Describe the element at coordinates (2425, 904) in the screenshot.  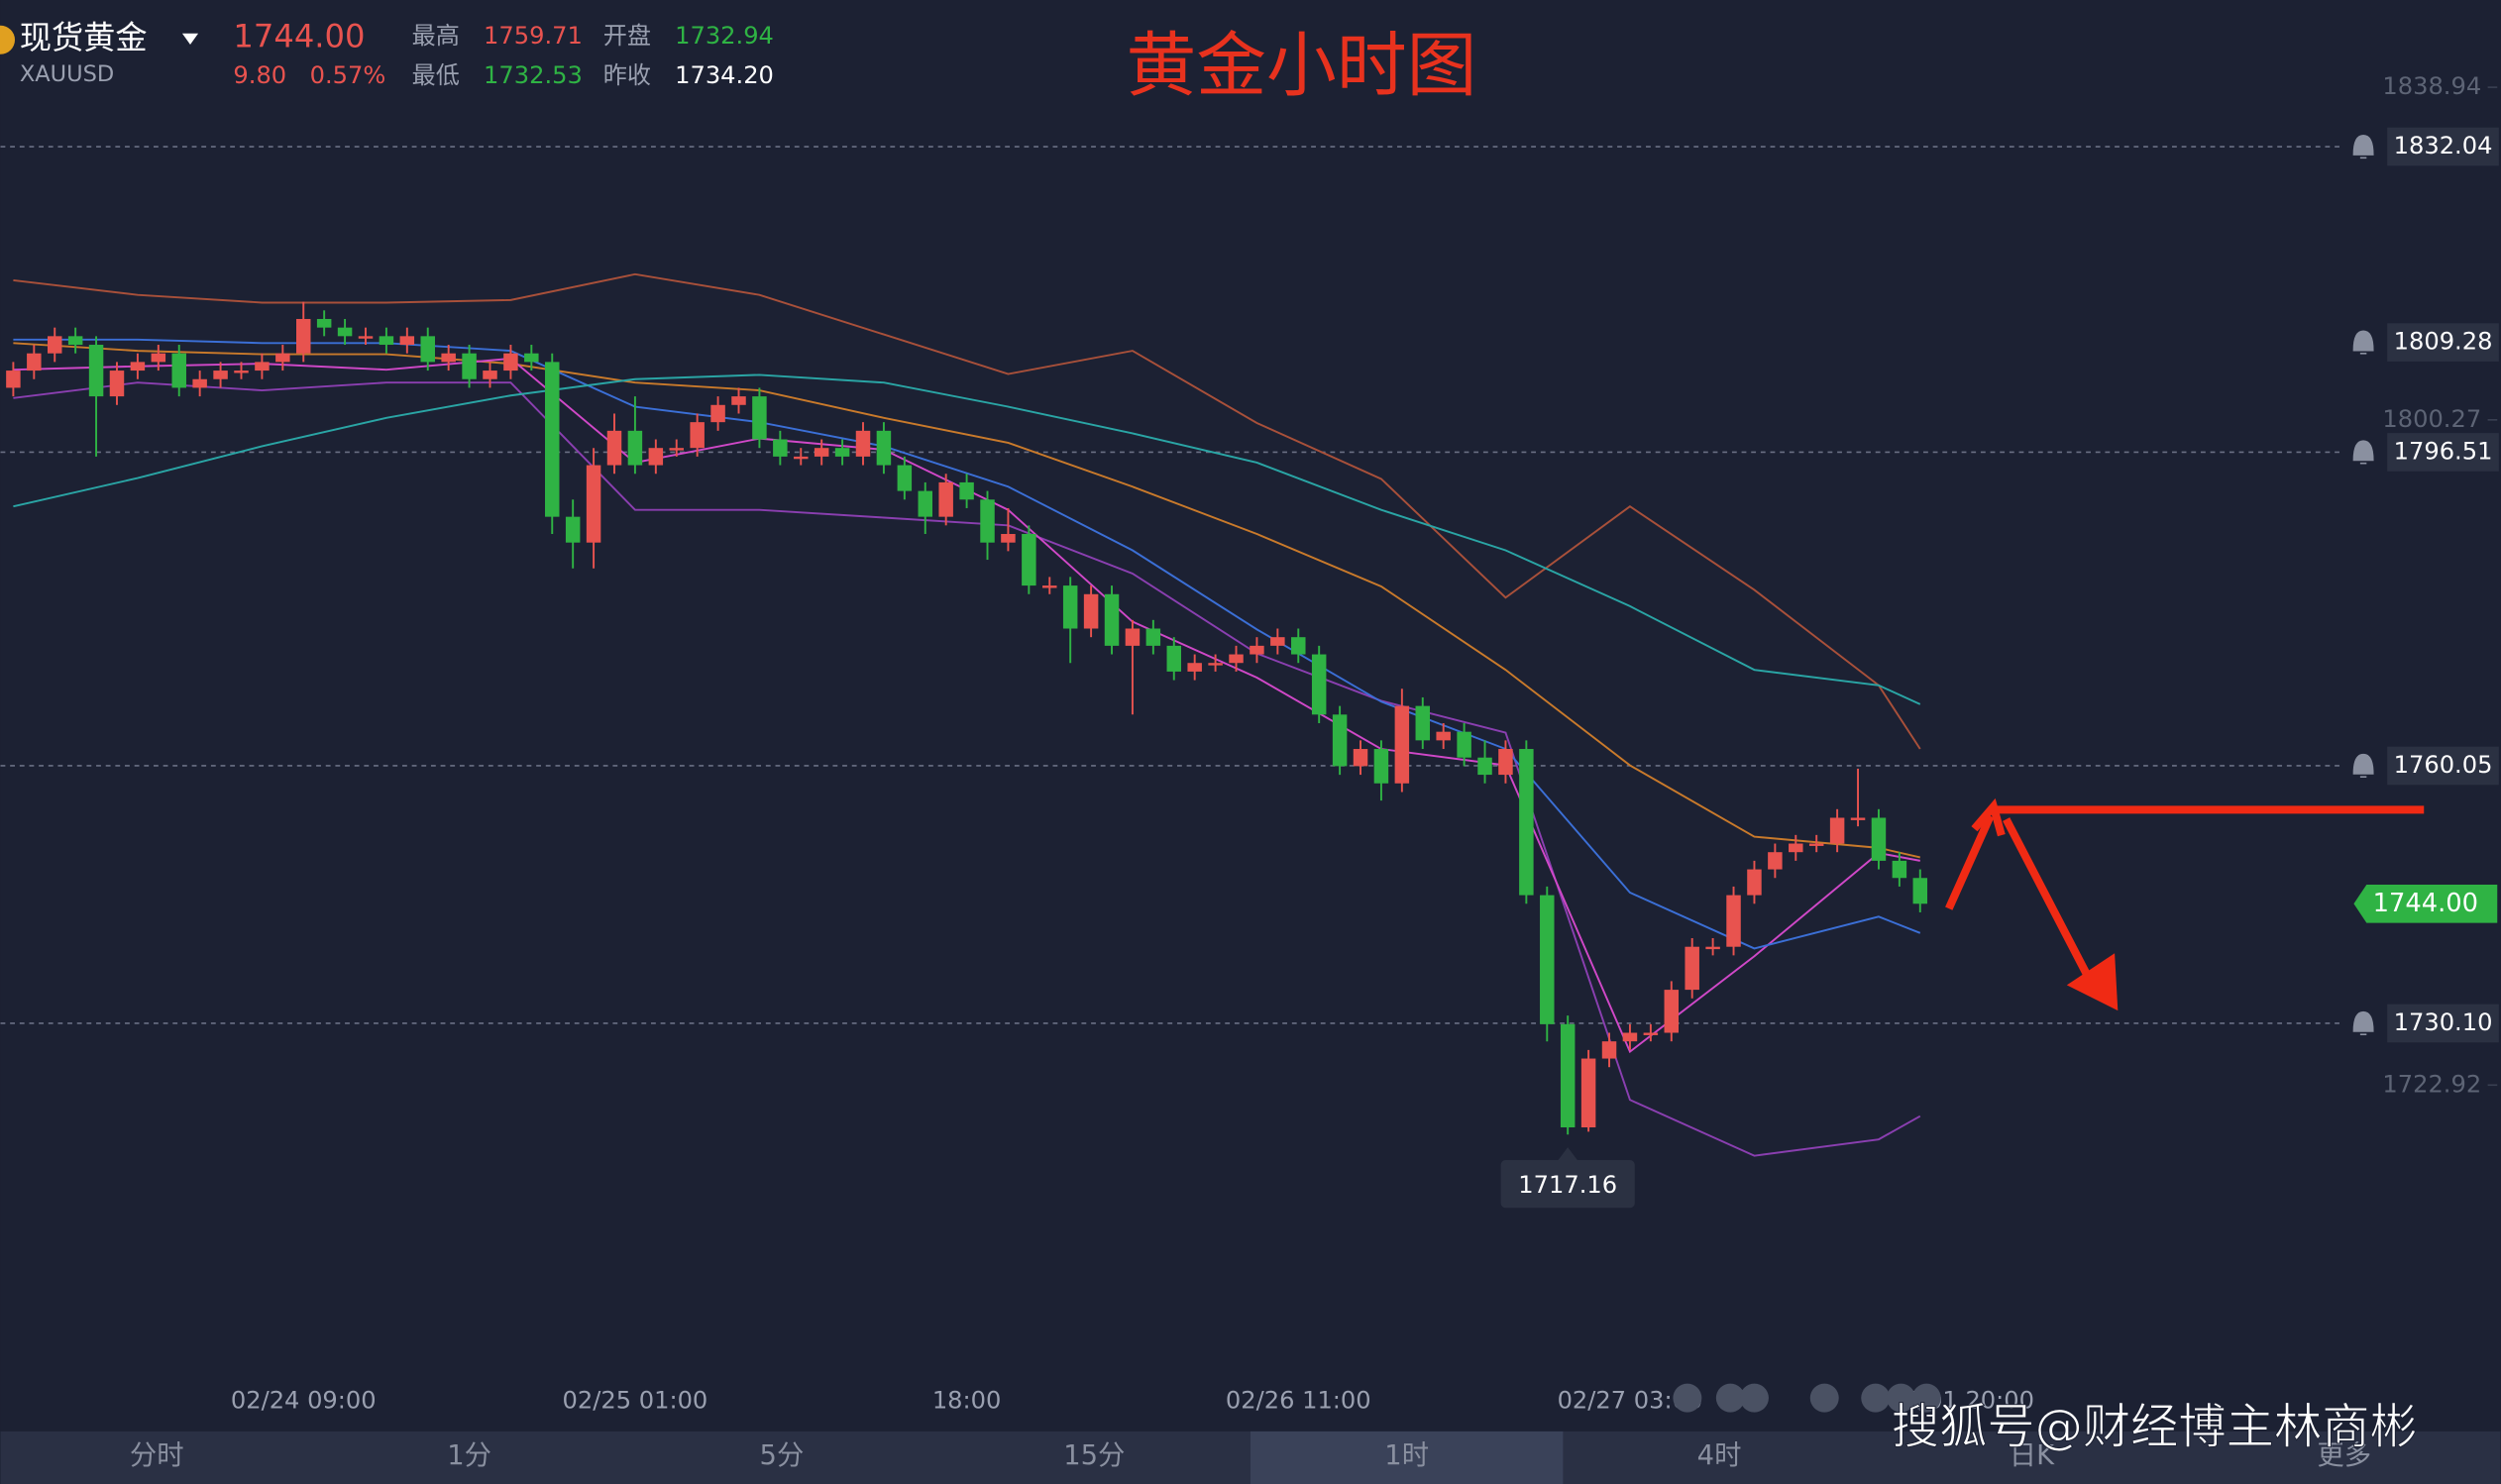
I see `last-price-tag` at that location.